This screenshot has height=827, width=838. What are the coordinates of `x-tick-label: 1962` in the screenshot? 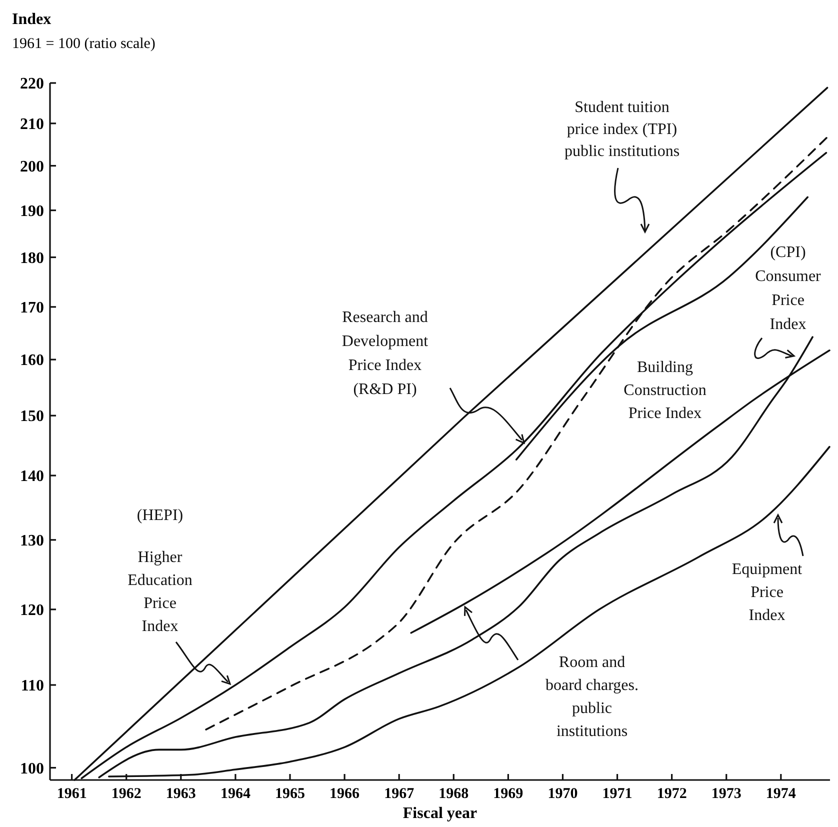 It's located at (126, 794).